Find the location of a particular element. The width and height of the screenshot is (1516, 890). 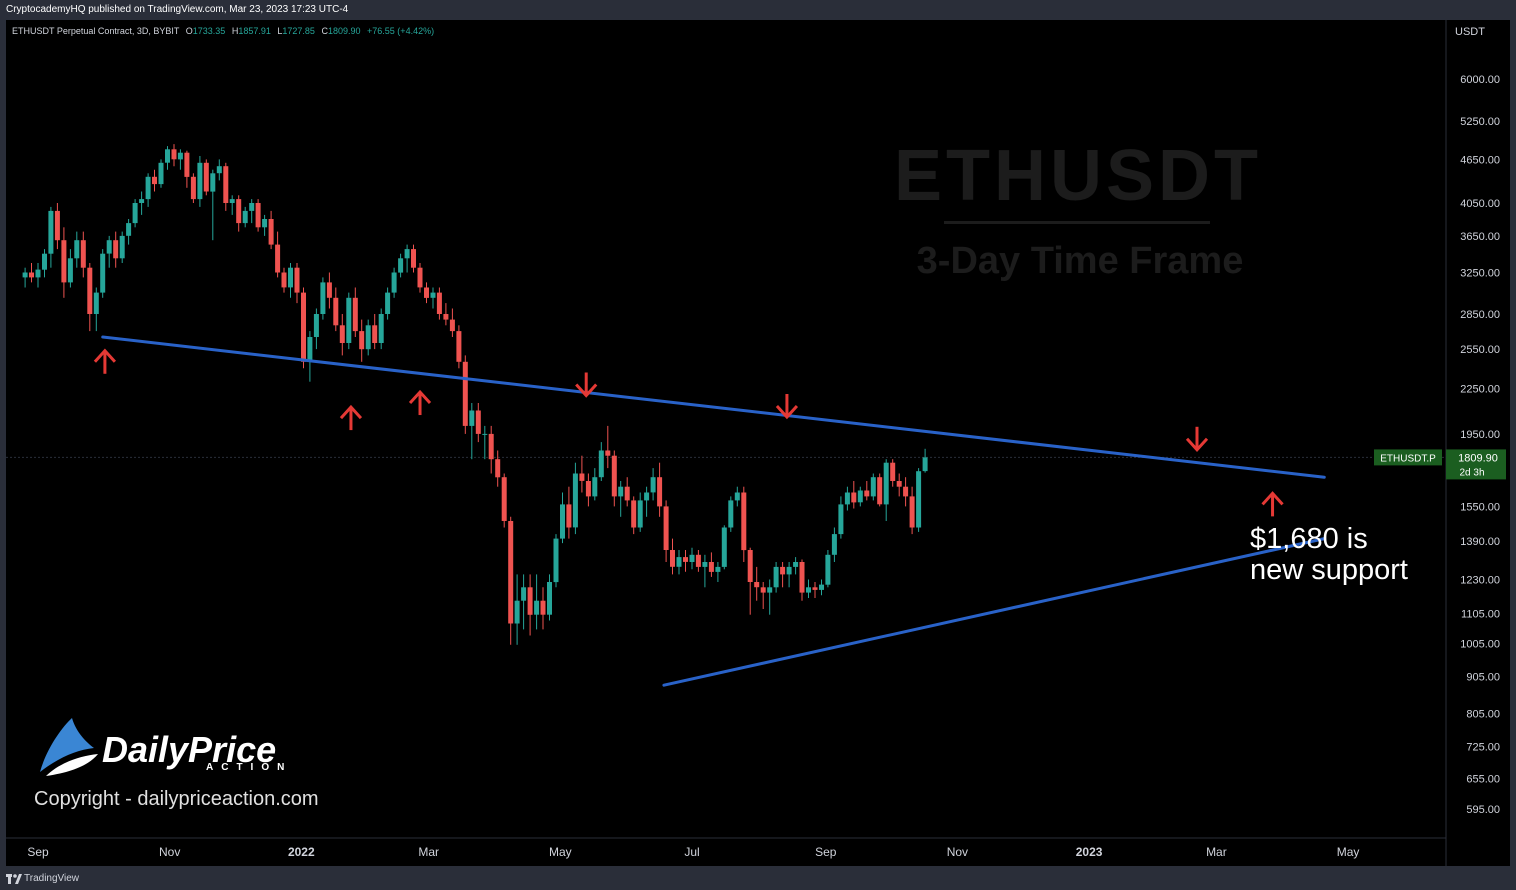

time-tick-label: 2022 is located at coordinates (301, 852).